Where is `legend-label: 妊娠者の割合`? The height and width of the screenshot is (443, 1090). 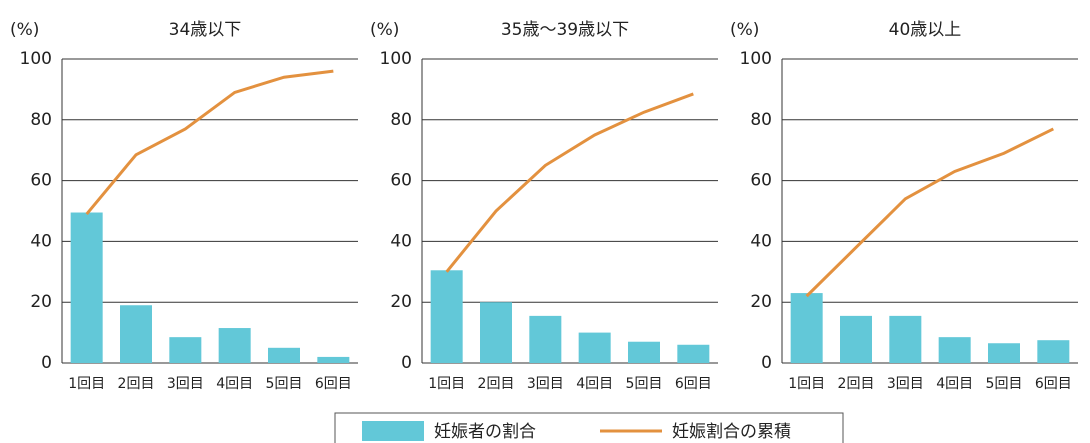
legend-label: 妊娠者の割合 is located at coordinates (485, 432).